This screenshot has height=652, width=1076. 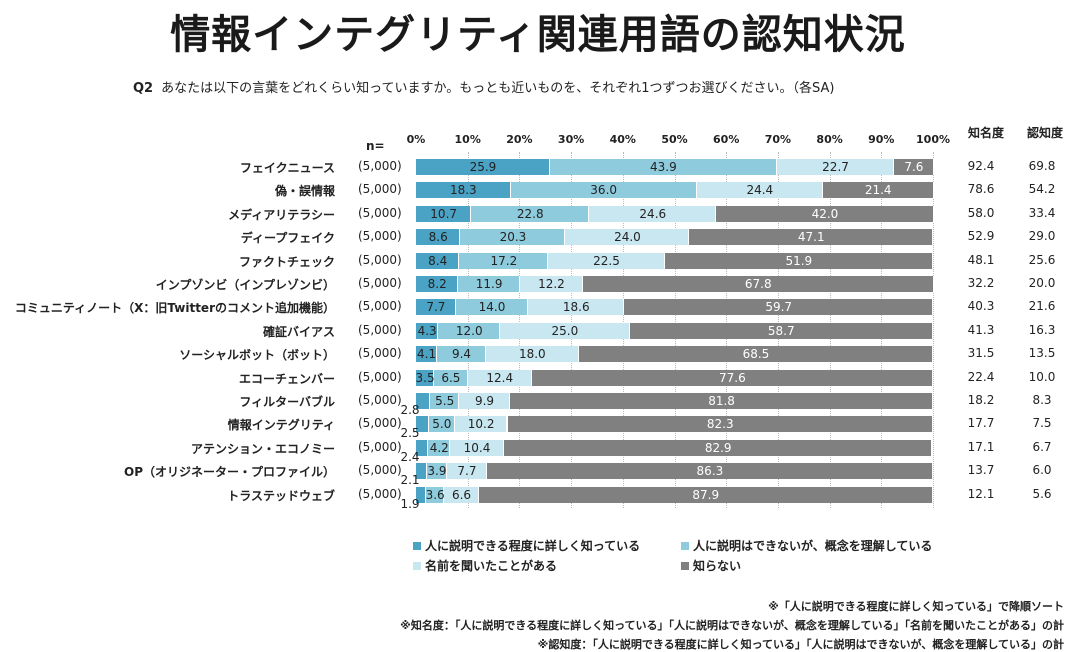 I want to click on gridline, so click(x=933, y=330).